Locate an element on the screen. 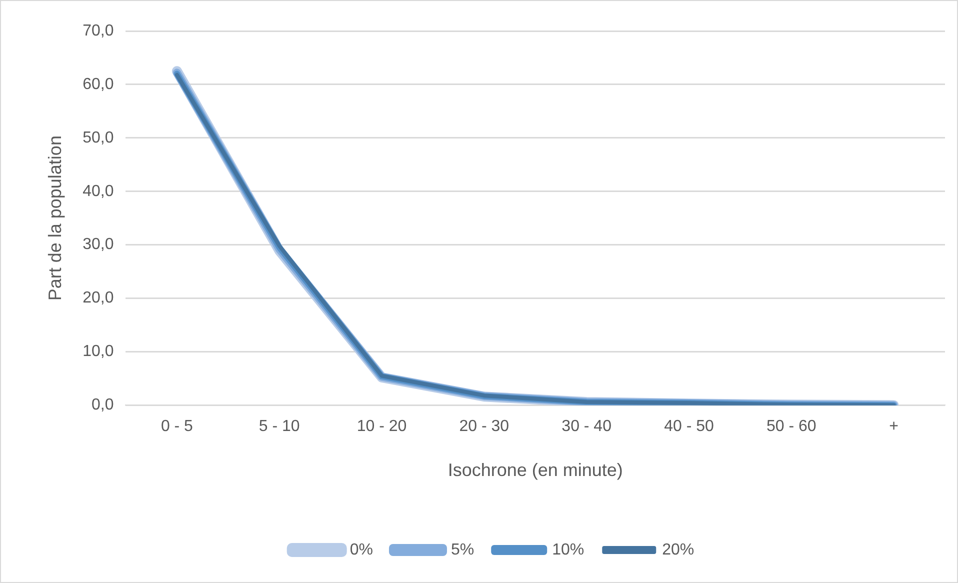 The width and height of the screenshot is (958, 583). x-tick-label: 10 - 20 is located at coordinates (381, 427).